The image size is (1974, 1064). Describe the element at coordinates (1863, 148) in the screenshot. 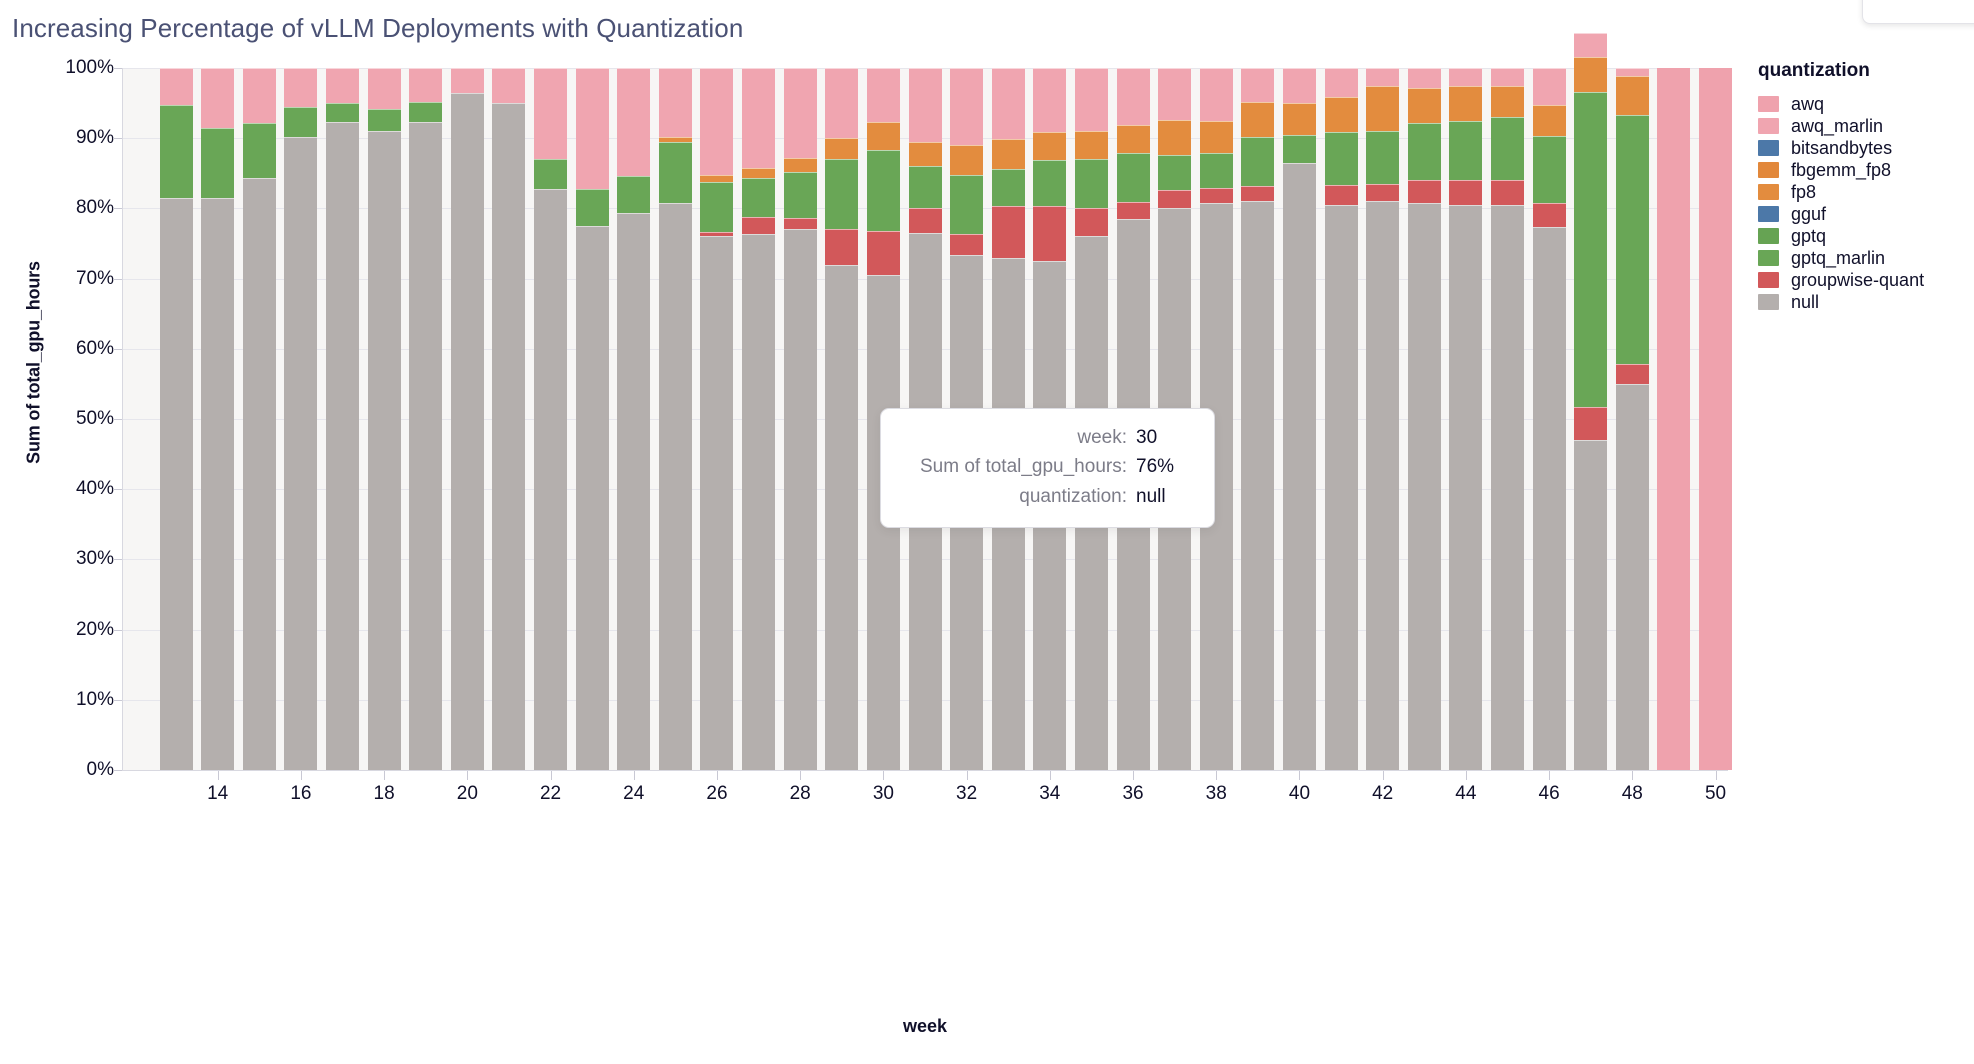

I see `legend-item: bitsandbytes` at that location.